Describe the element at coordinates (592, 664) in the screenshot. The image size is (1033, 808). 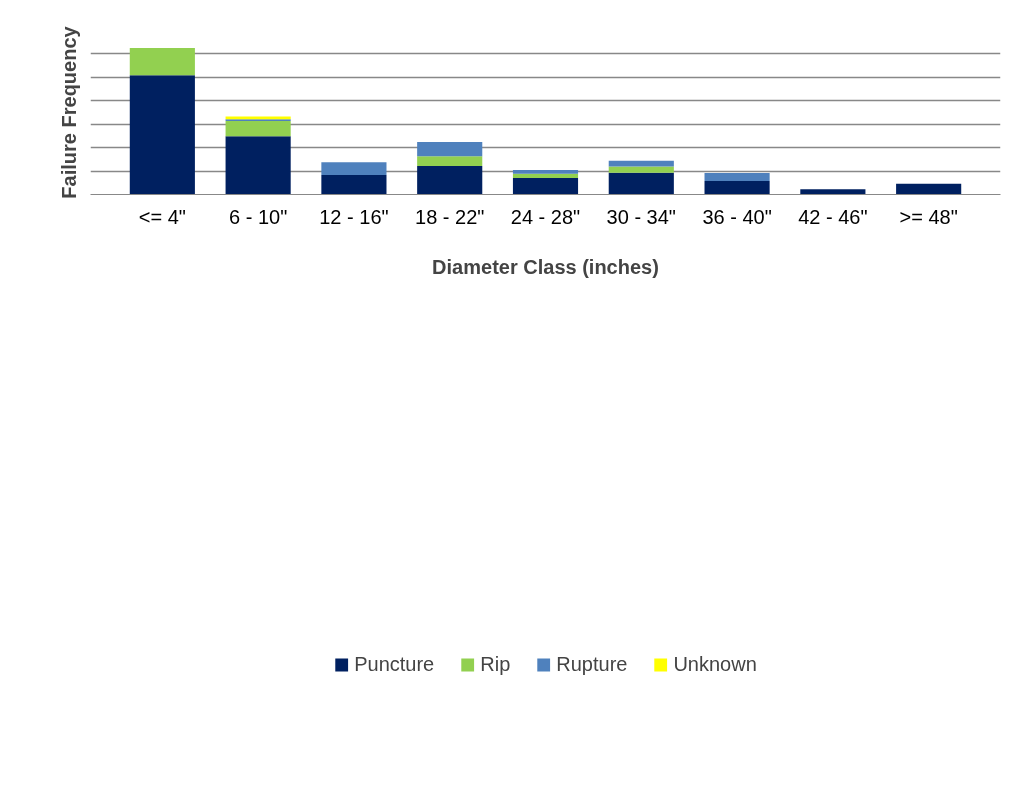
I see `legend-label: Rupture` at that location.